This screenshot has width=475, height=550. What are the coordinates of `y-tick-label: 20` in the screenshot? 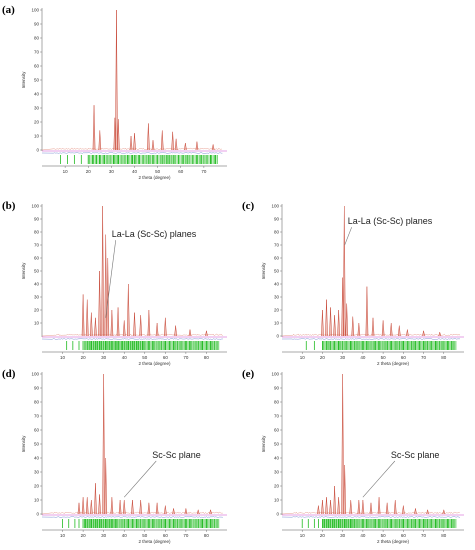 It's located at (277, 486).